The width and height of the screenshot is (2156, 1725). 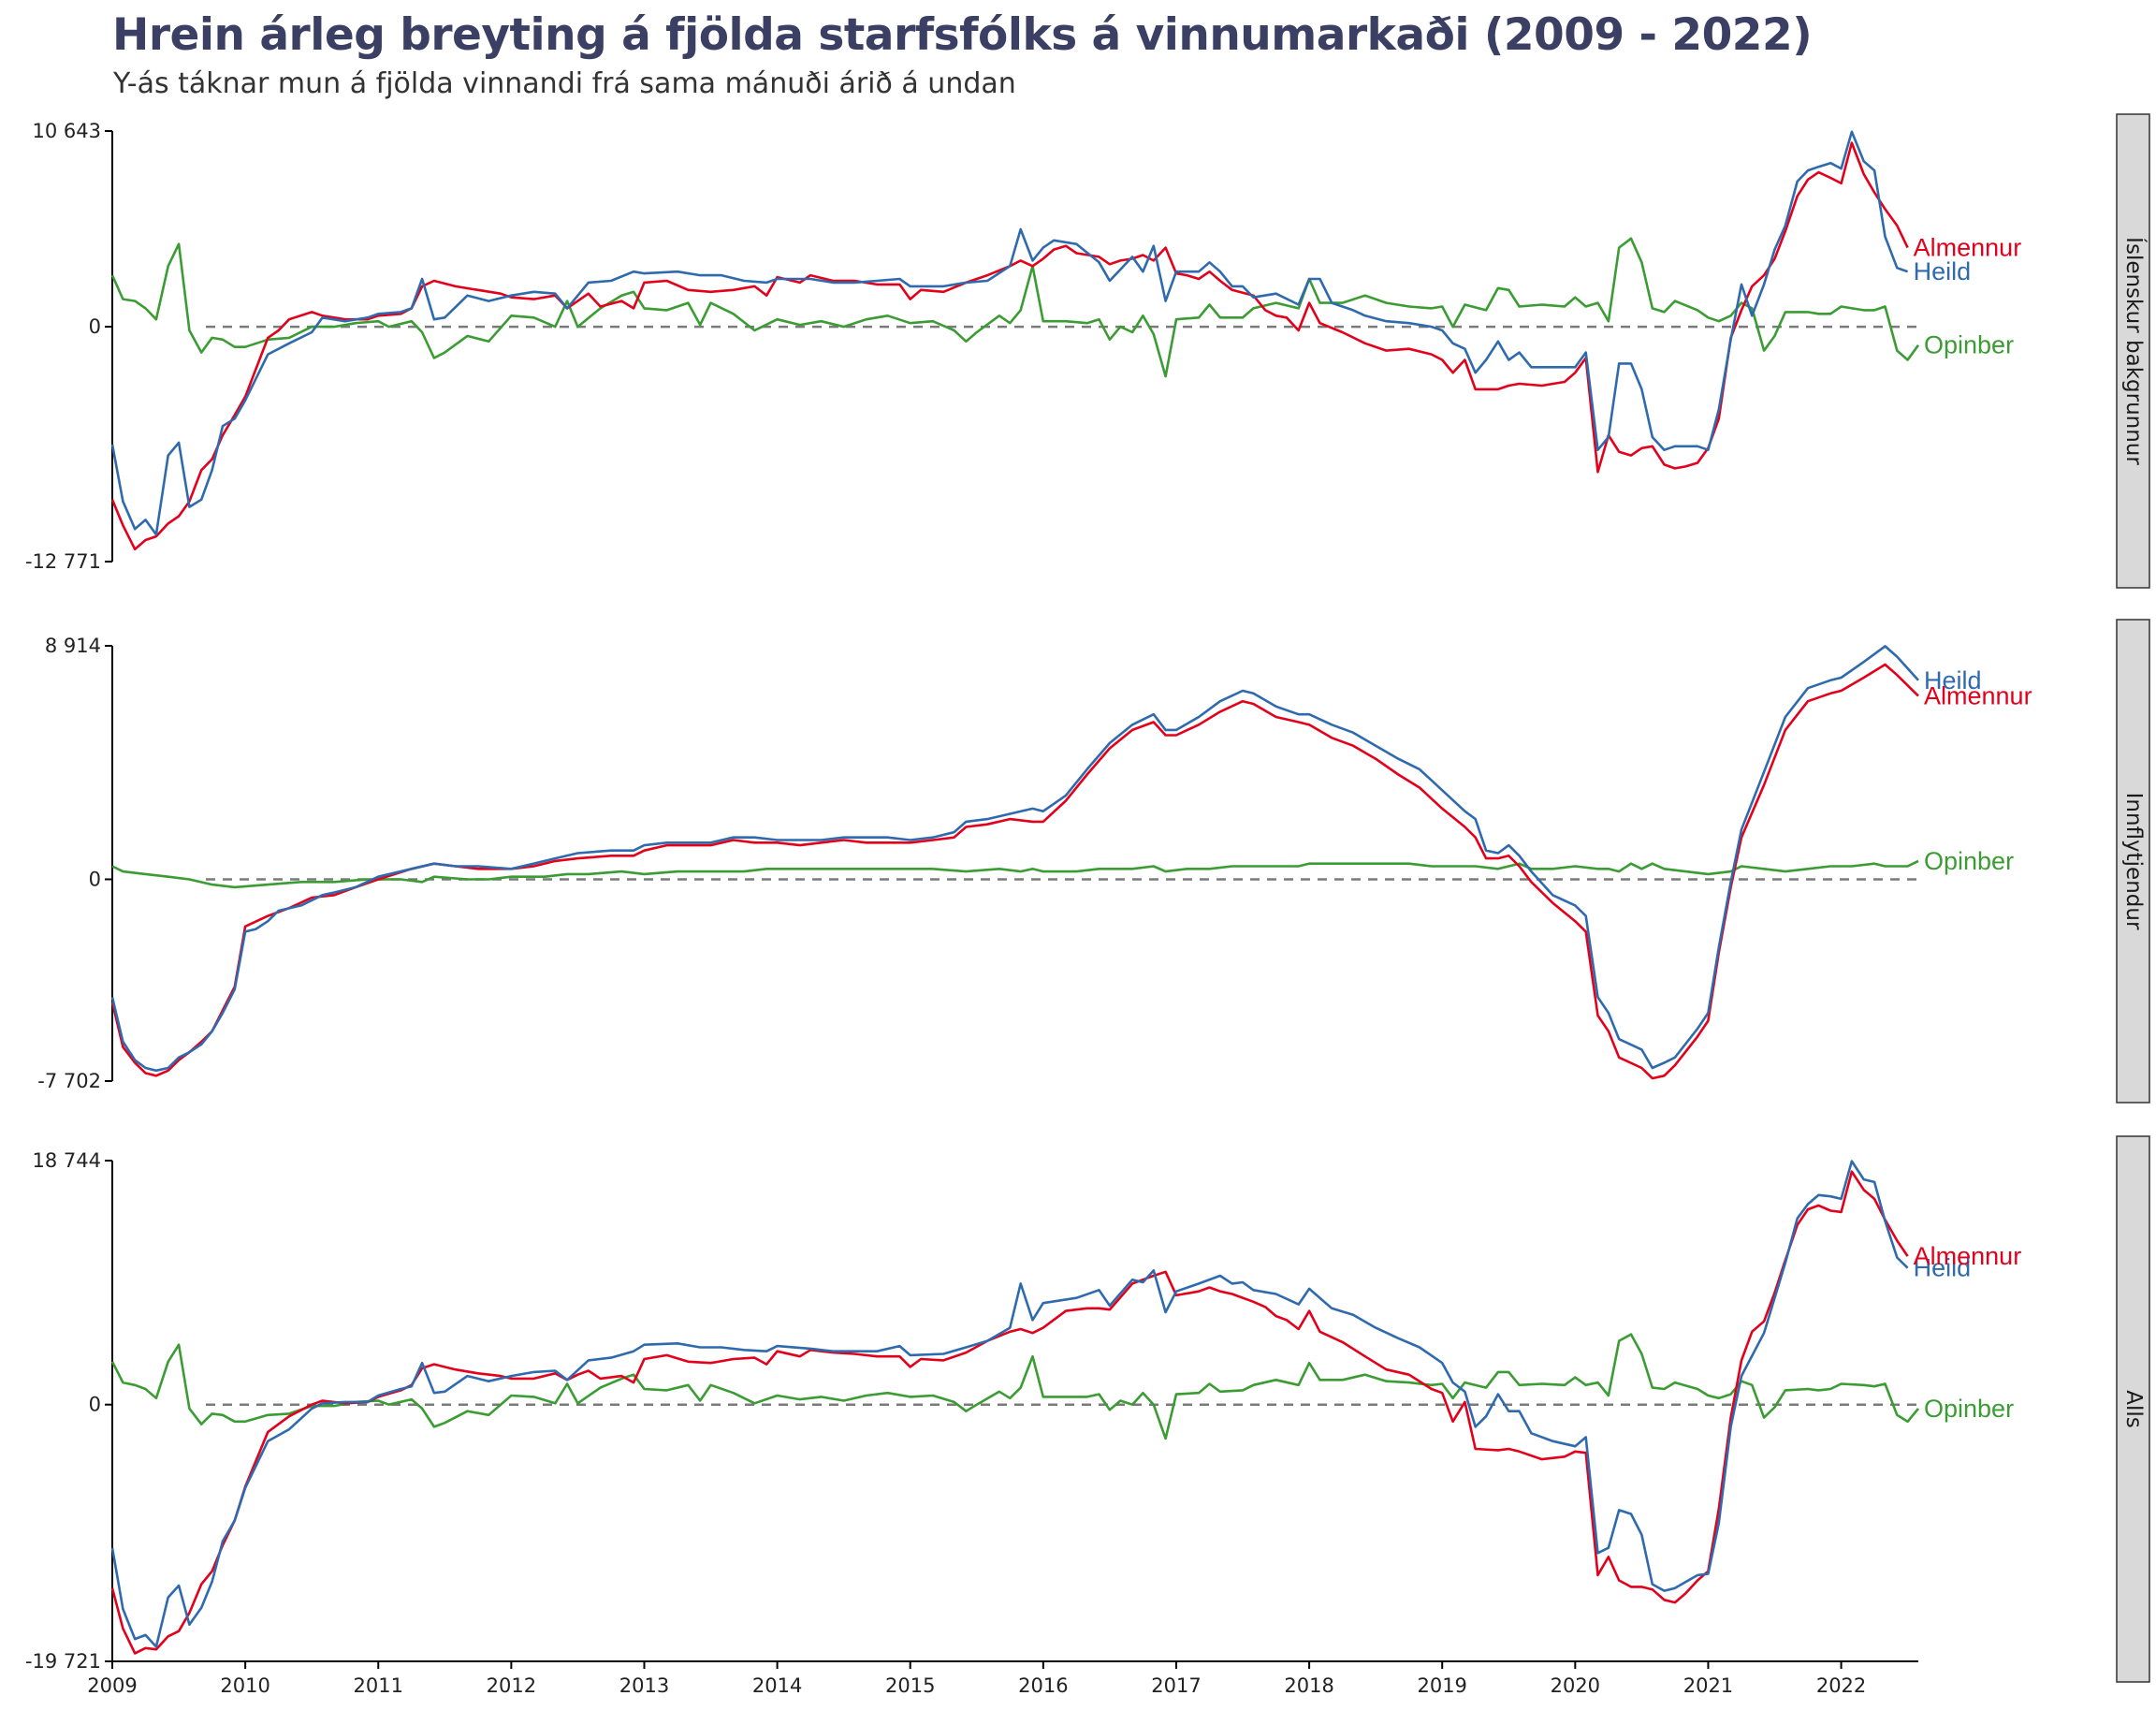 What do you see at coordinates (73, 646) in the screenshot?
I see `y-tick-label: 8 914` at bounding box center [73, 646].